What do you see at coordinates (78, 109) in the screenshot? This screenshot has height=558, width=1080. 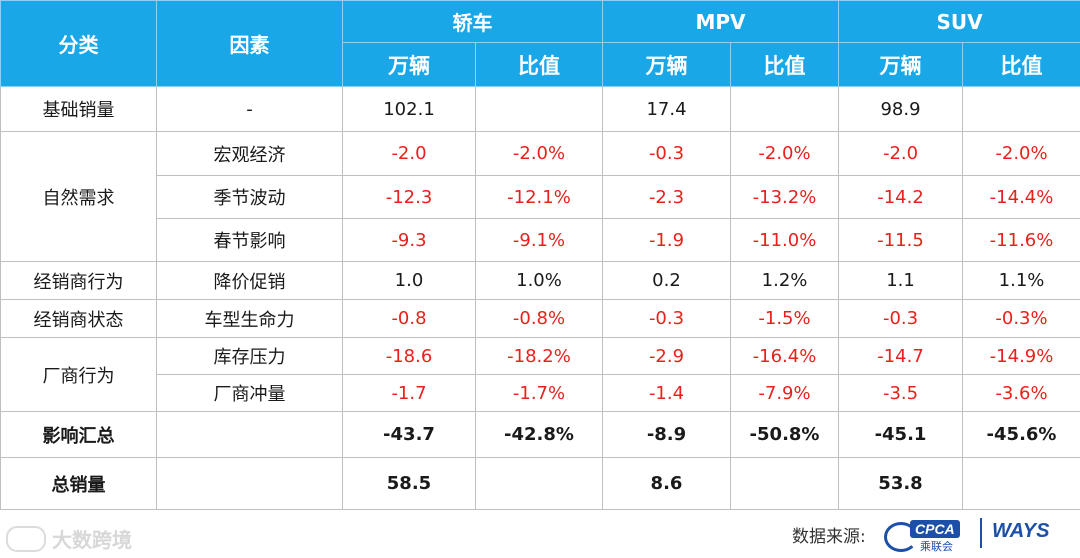 I see `row-category: 基础销量` at bounding box center [78, 109].